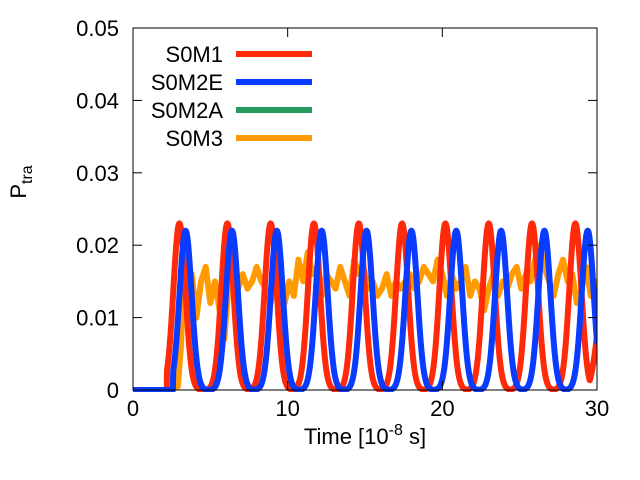 The height and width of the screenshot is (480, 640). I want to click on y-tick-label: 0, so click(113, 390).